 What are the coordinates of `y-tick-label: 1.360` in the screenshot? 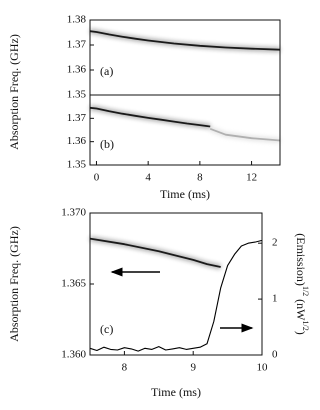 It's located at (73, 355).